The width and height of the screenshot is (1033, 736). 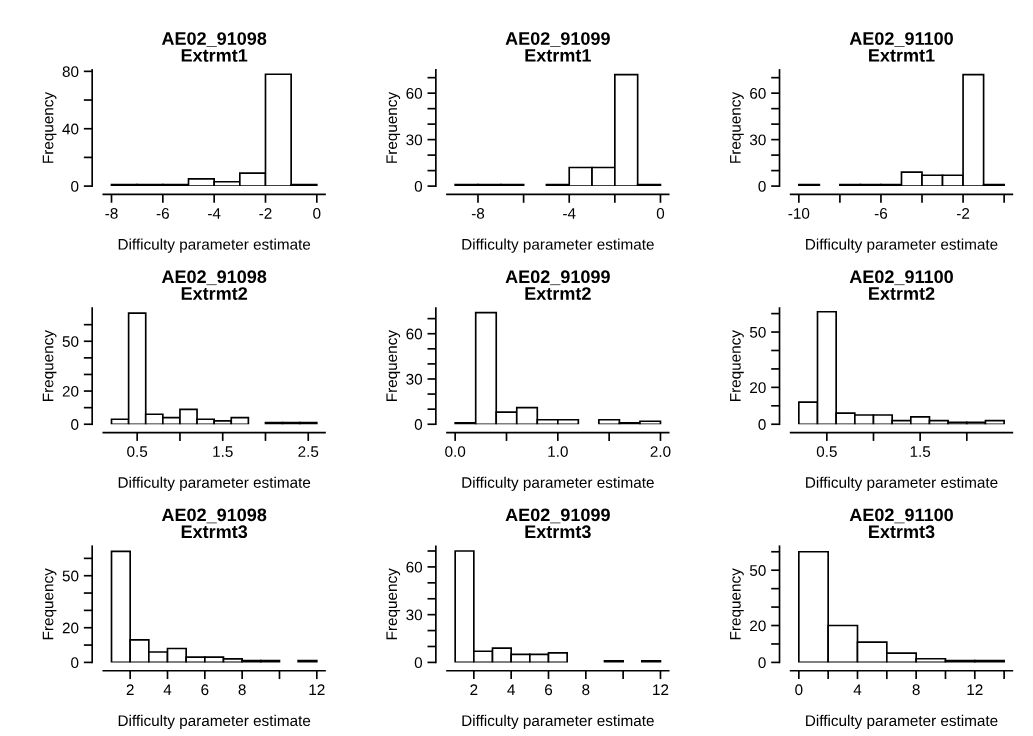 I want to click on x-tick-label: 0.0, so click(x=455, y=451).